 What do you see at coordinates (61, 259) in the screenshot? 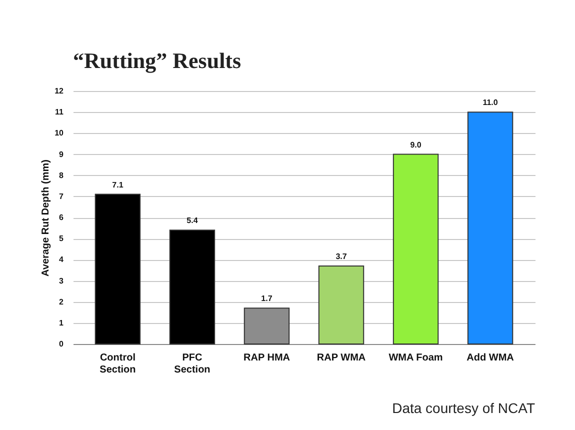
I see `y-tick-label: 4` at bounding box center [61, 259].